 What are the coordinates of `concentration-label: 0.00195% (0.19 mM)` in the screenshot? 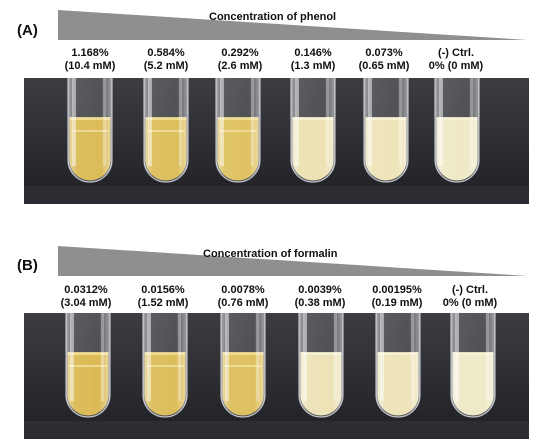 It's located at (397, 297).